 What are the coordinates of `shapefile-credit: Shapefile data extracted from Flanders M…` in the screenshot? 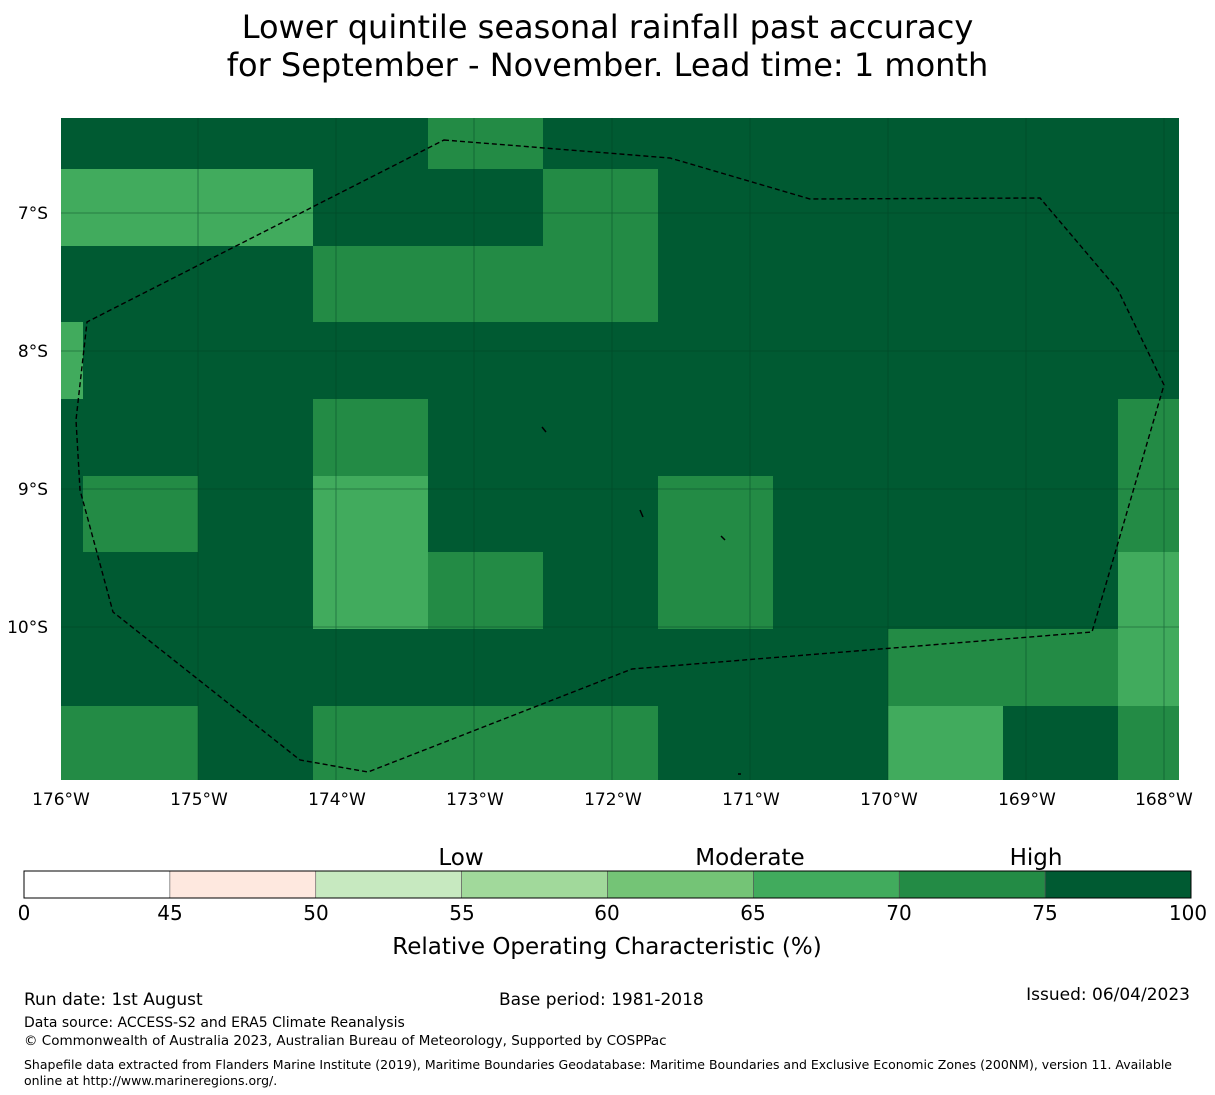 It's located at (598, 1072).